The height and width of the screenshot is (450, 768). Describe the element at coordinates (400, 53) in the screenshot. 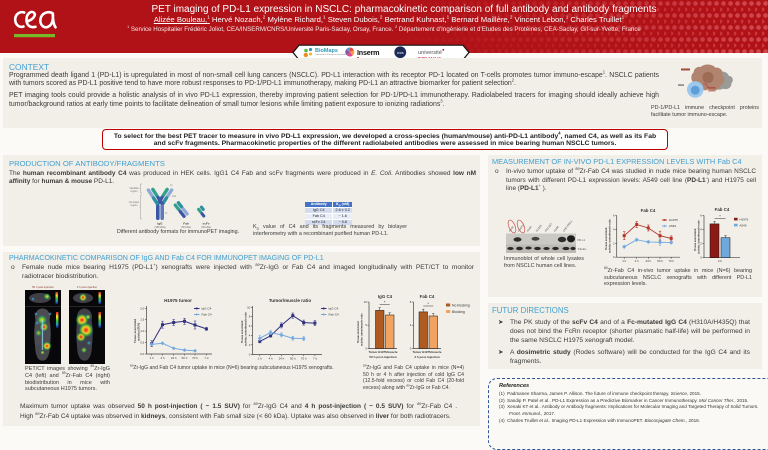

I see `svg-text: cnrs` at that location.